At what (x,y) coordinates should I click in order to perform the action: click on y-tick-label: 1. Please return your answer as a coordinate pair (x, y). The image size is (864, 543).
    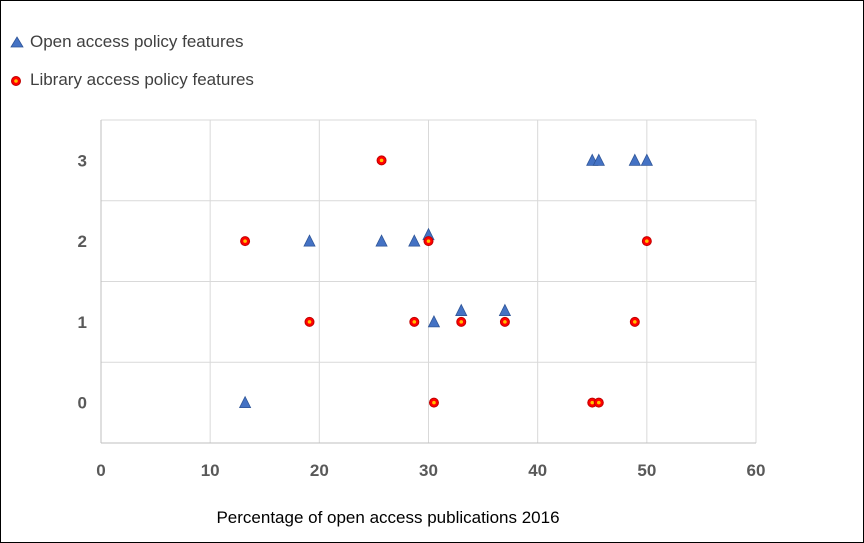
    Looking at the image, I should click on (82, 322).